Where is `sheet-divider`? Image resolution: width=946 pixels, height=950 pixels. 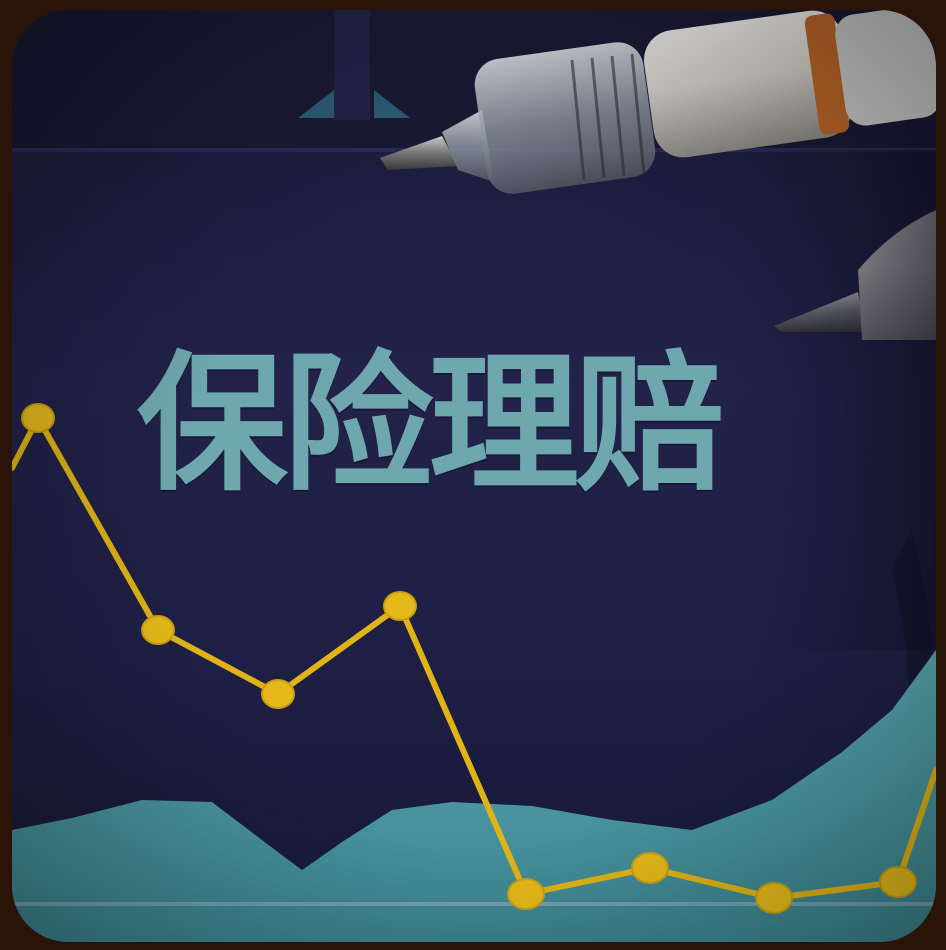
sheet-divider is located at coordinates (352, 65).